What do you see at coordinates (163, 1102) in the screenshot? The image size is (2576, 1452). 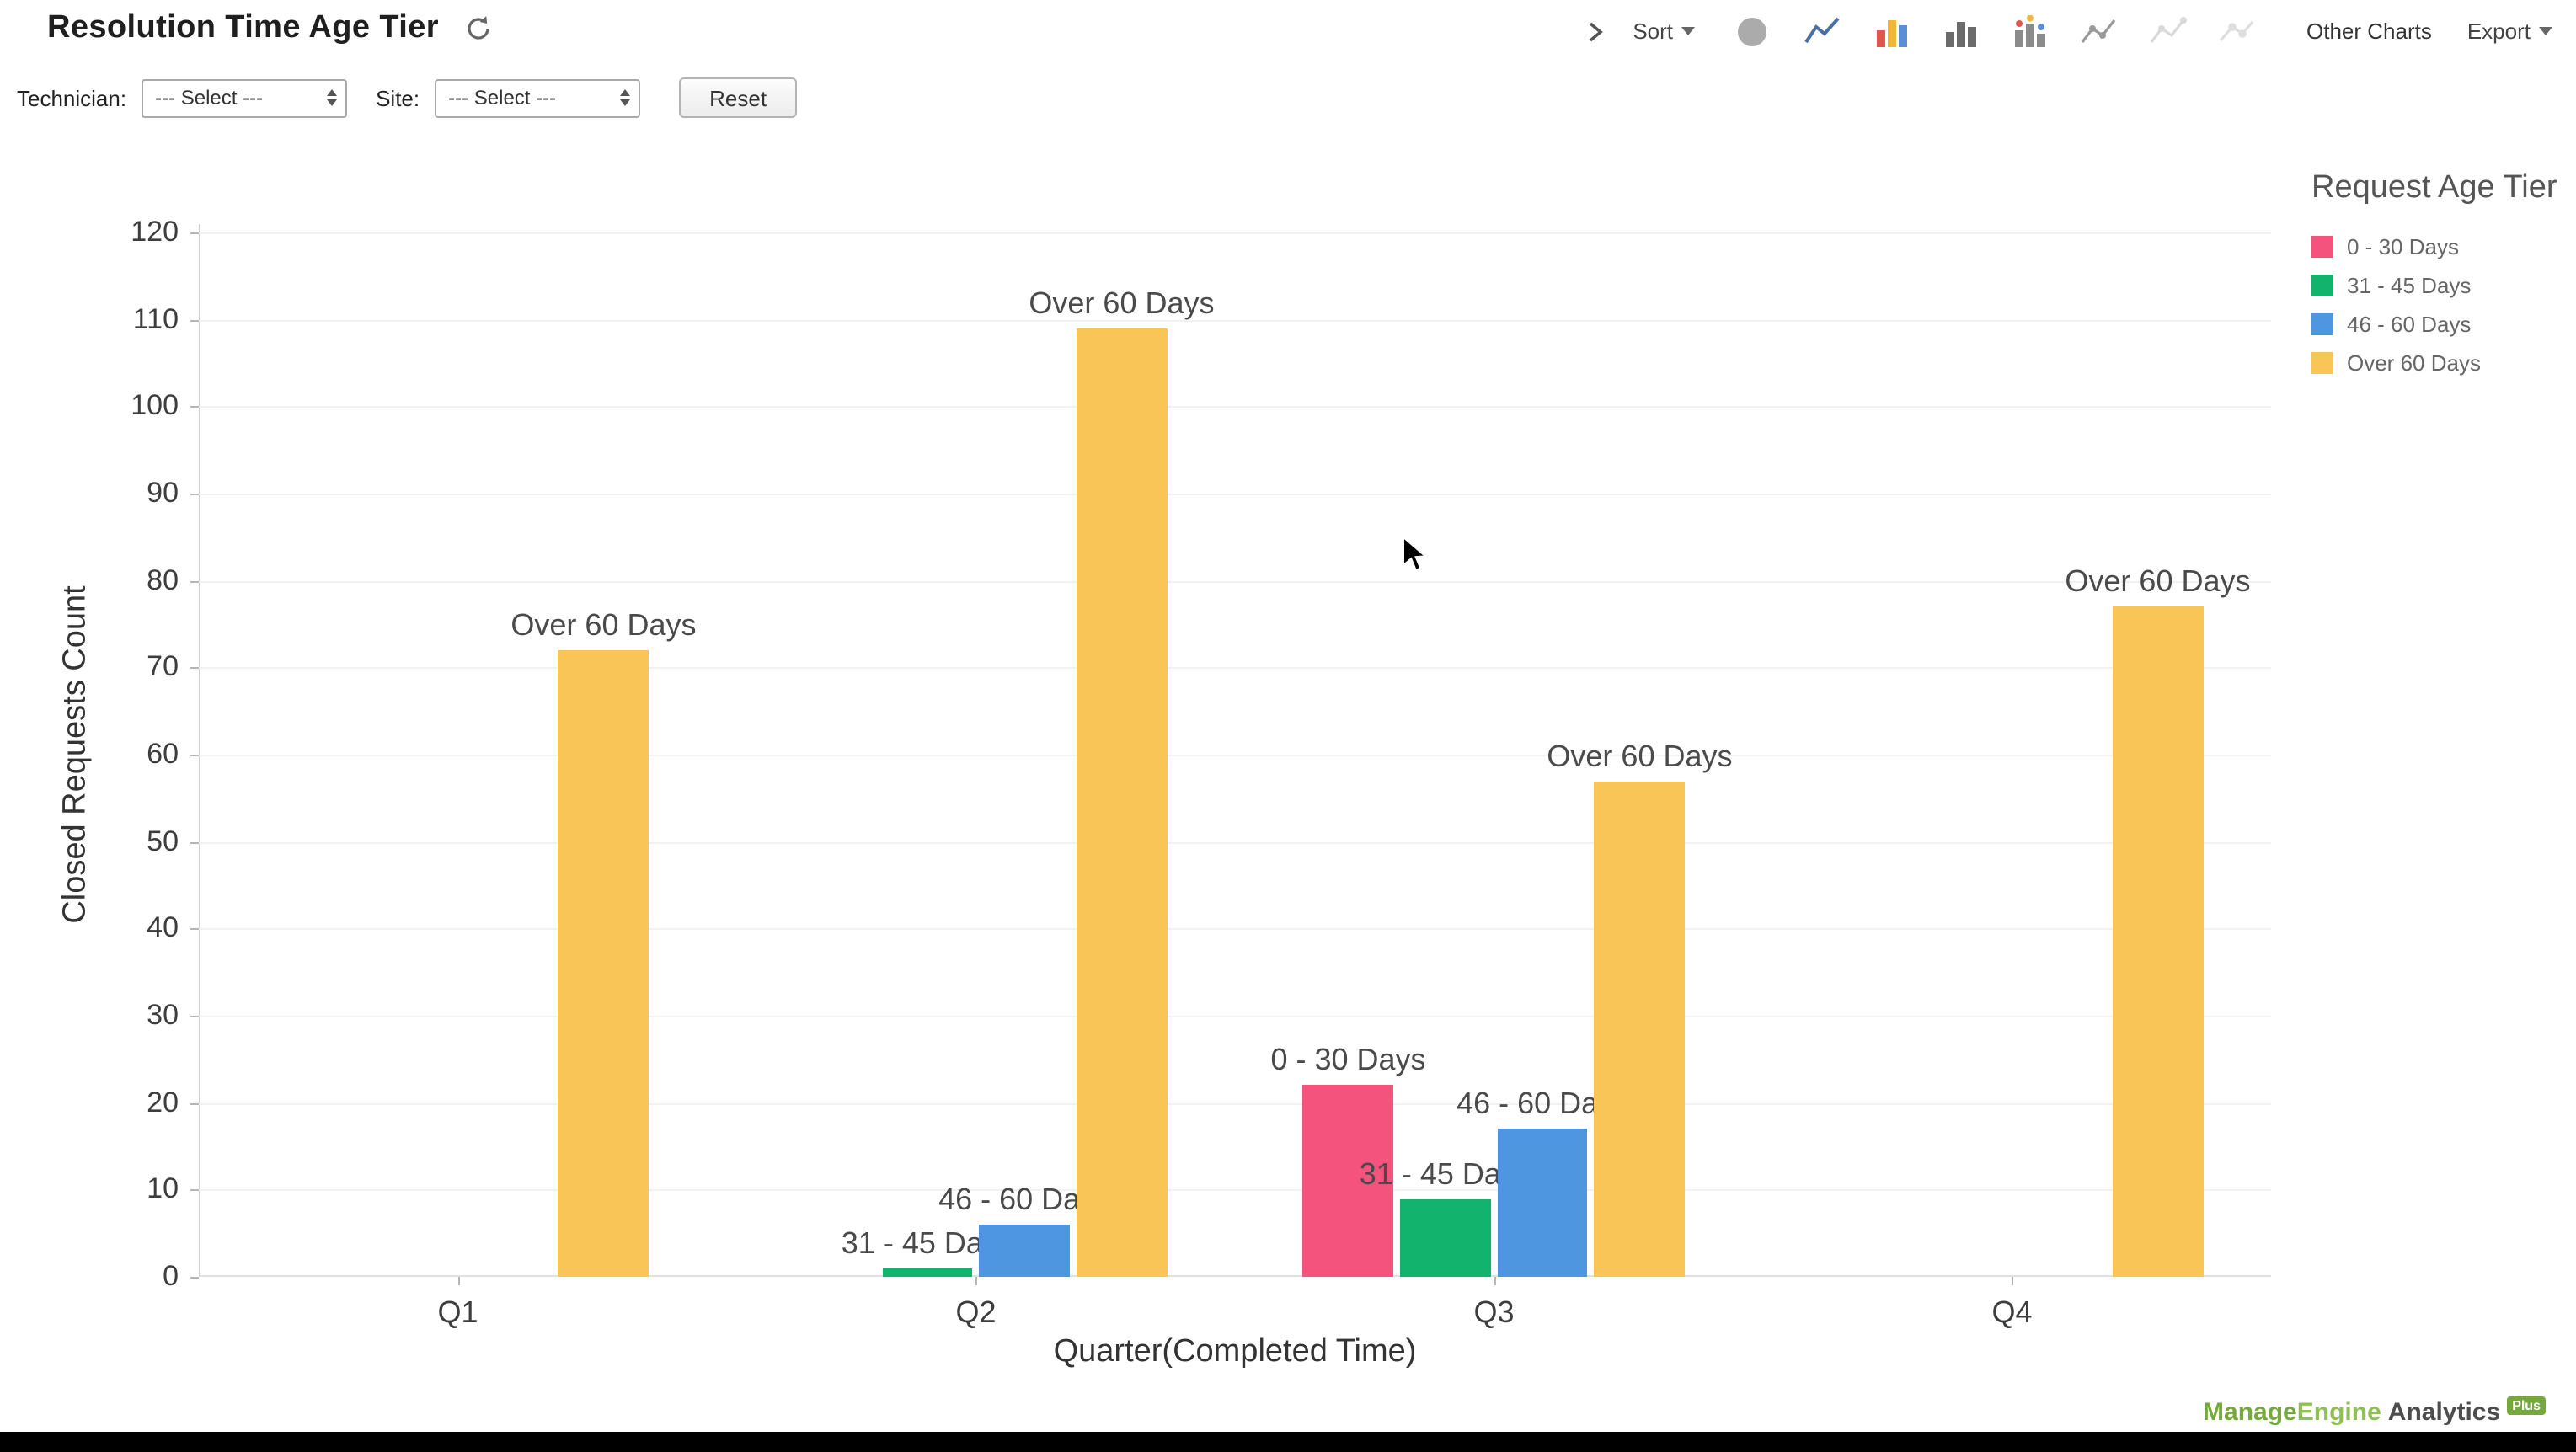 I see `y-axis-tick-label: 20` at bounding box center [163, 1102].